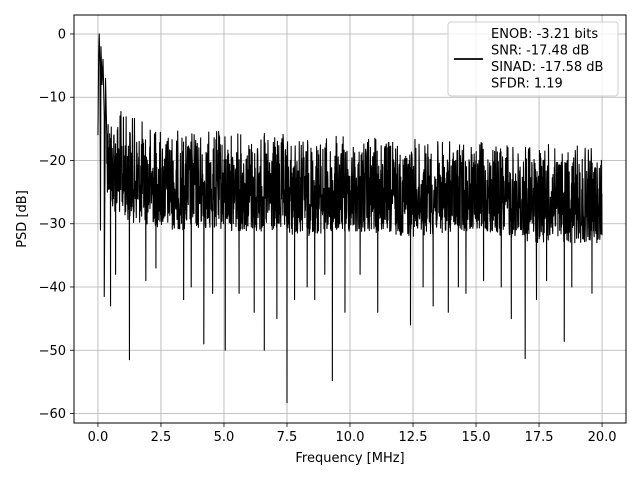 The width and height of the screenshot is (640, 480). Describe the element at coordinates (602, 437) in the screenshot. I see `x-tick-label: 20.0` at that location.